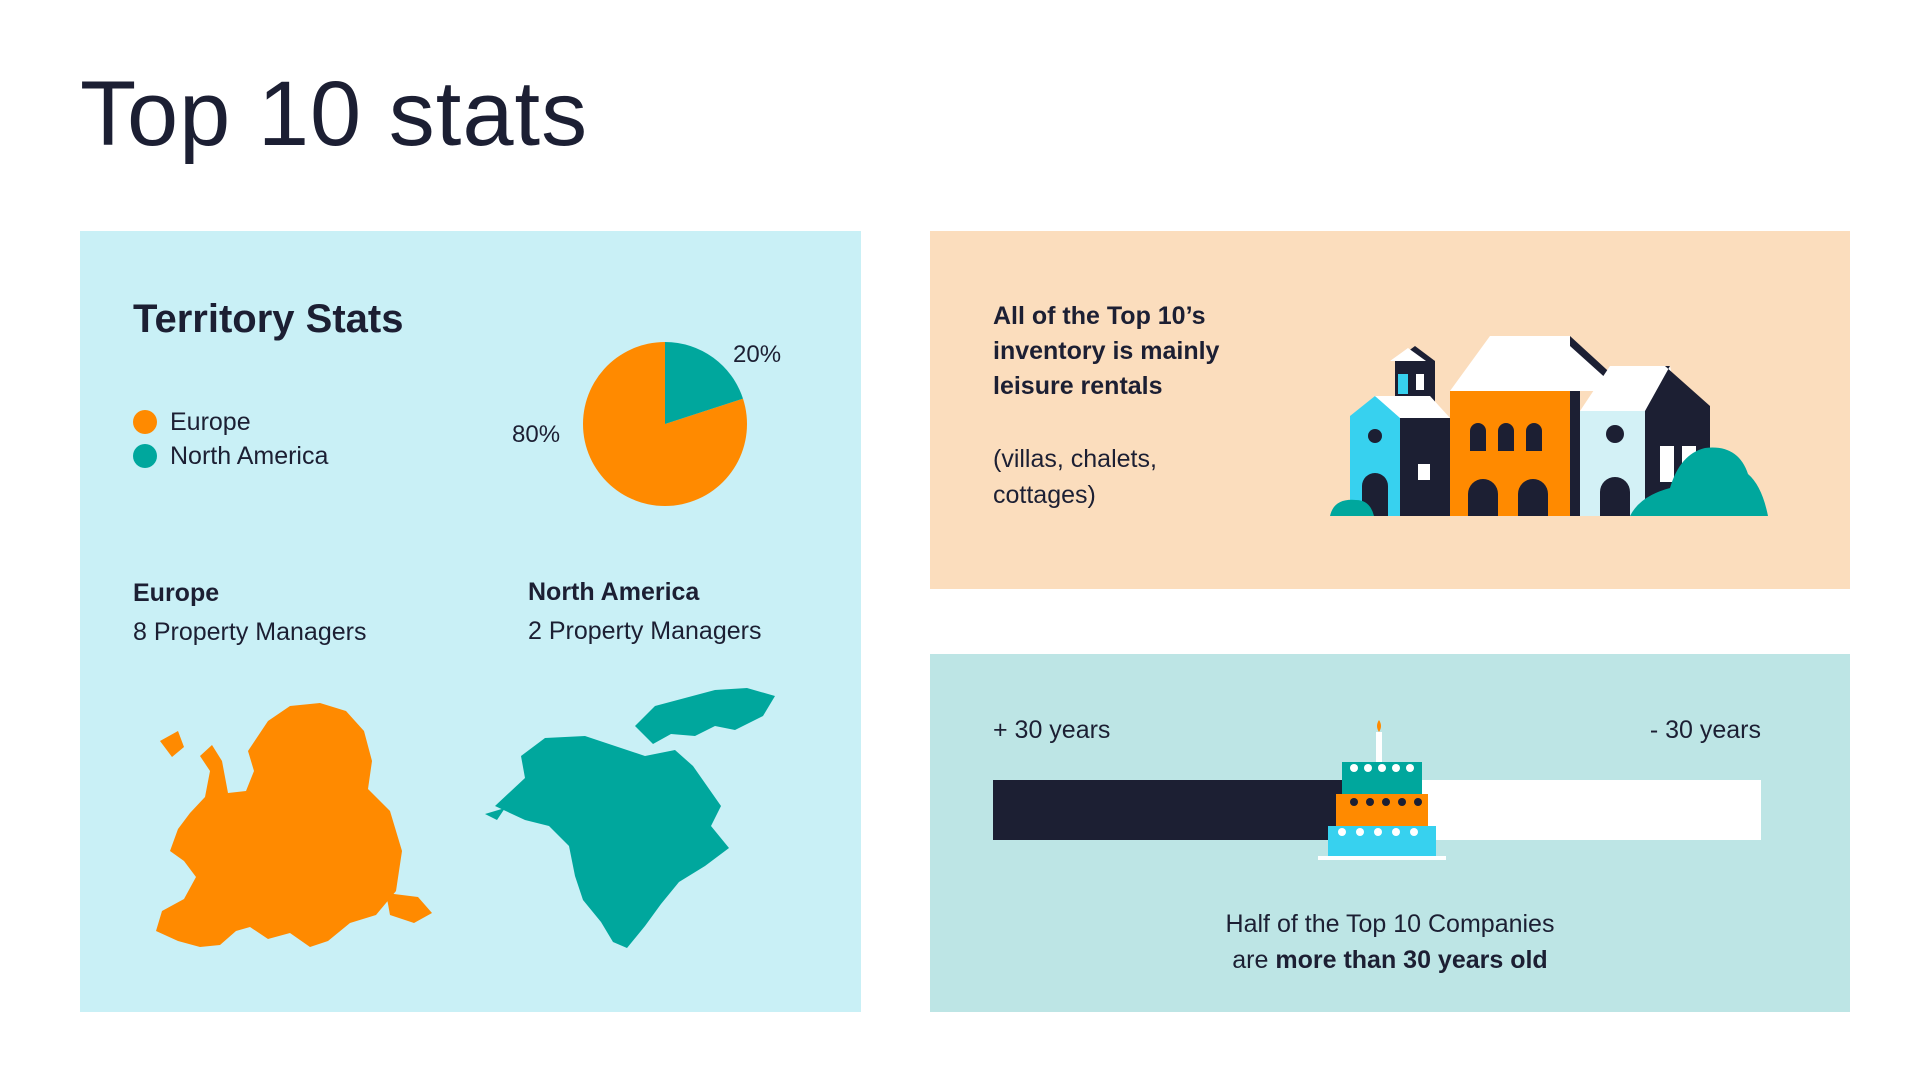 The image size is (1920, 1080). I want to click on legend-item-europe: Europe, so click(230, 422).